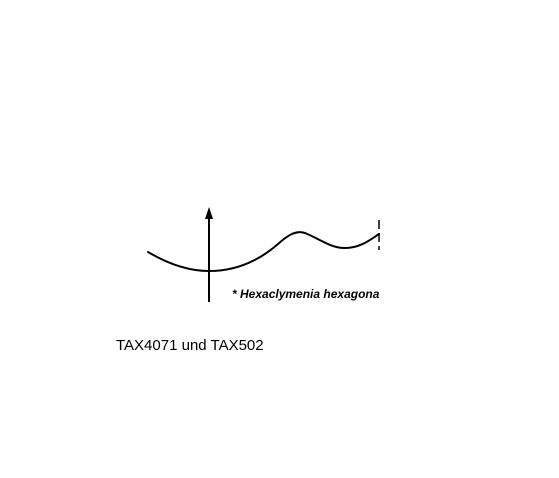 The height and width of the screenshot is (478, 559). I want to click on suture-line, so click(263, 252).